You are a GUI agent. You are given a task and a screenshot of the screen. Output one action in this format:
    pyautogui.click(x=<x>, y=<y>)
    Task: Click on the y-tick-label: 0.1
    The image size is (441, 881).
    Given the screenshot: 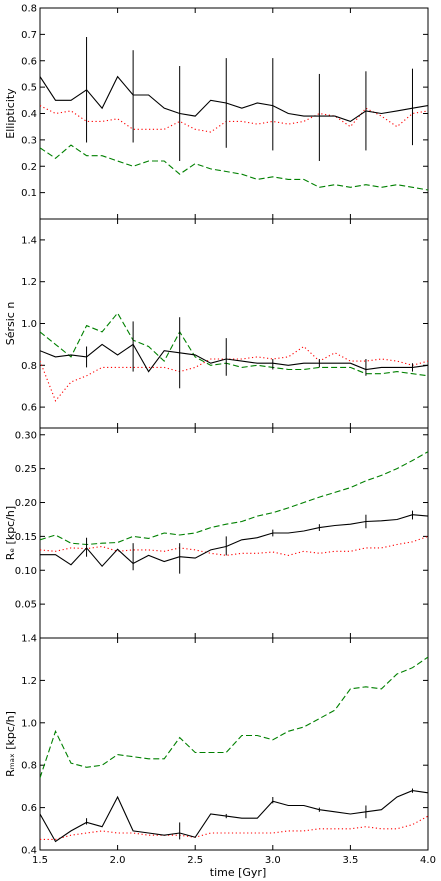 What is the action you would take?
    pyautogui.click(x=29, y=193)
    